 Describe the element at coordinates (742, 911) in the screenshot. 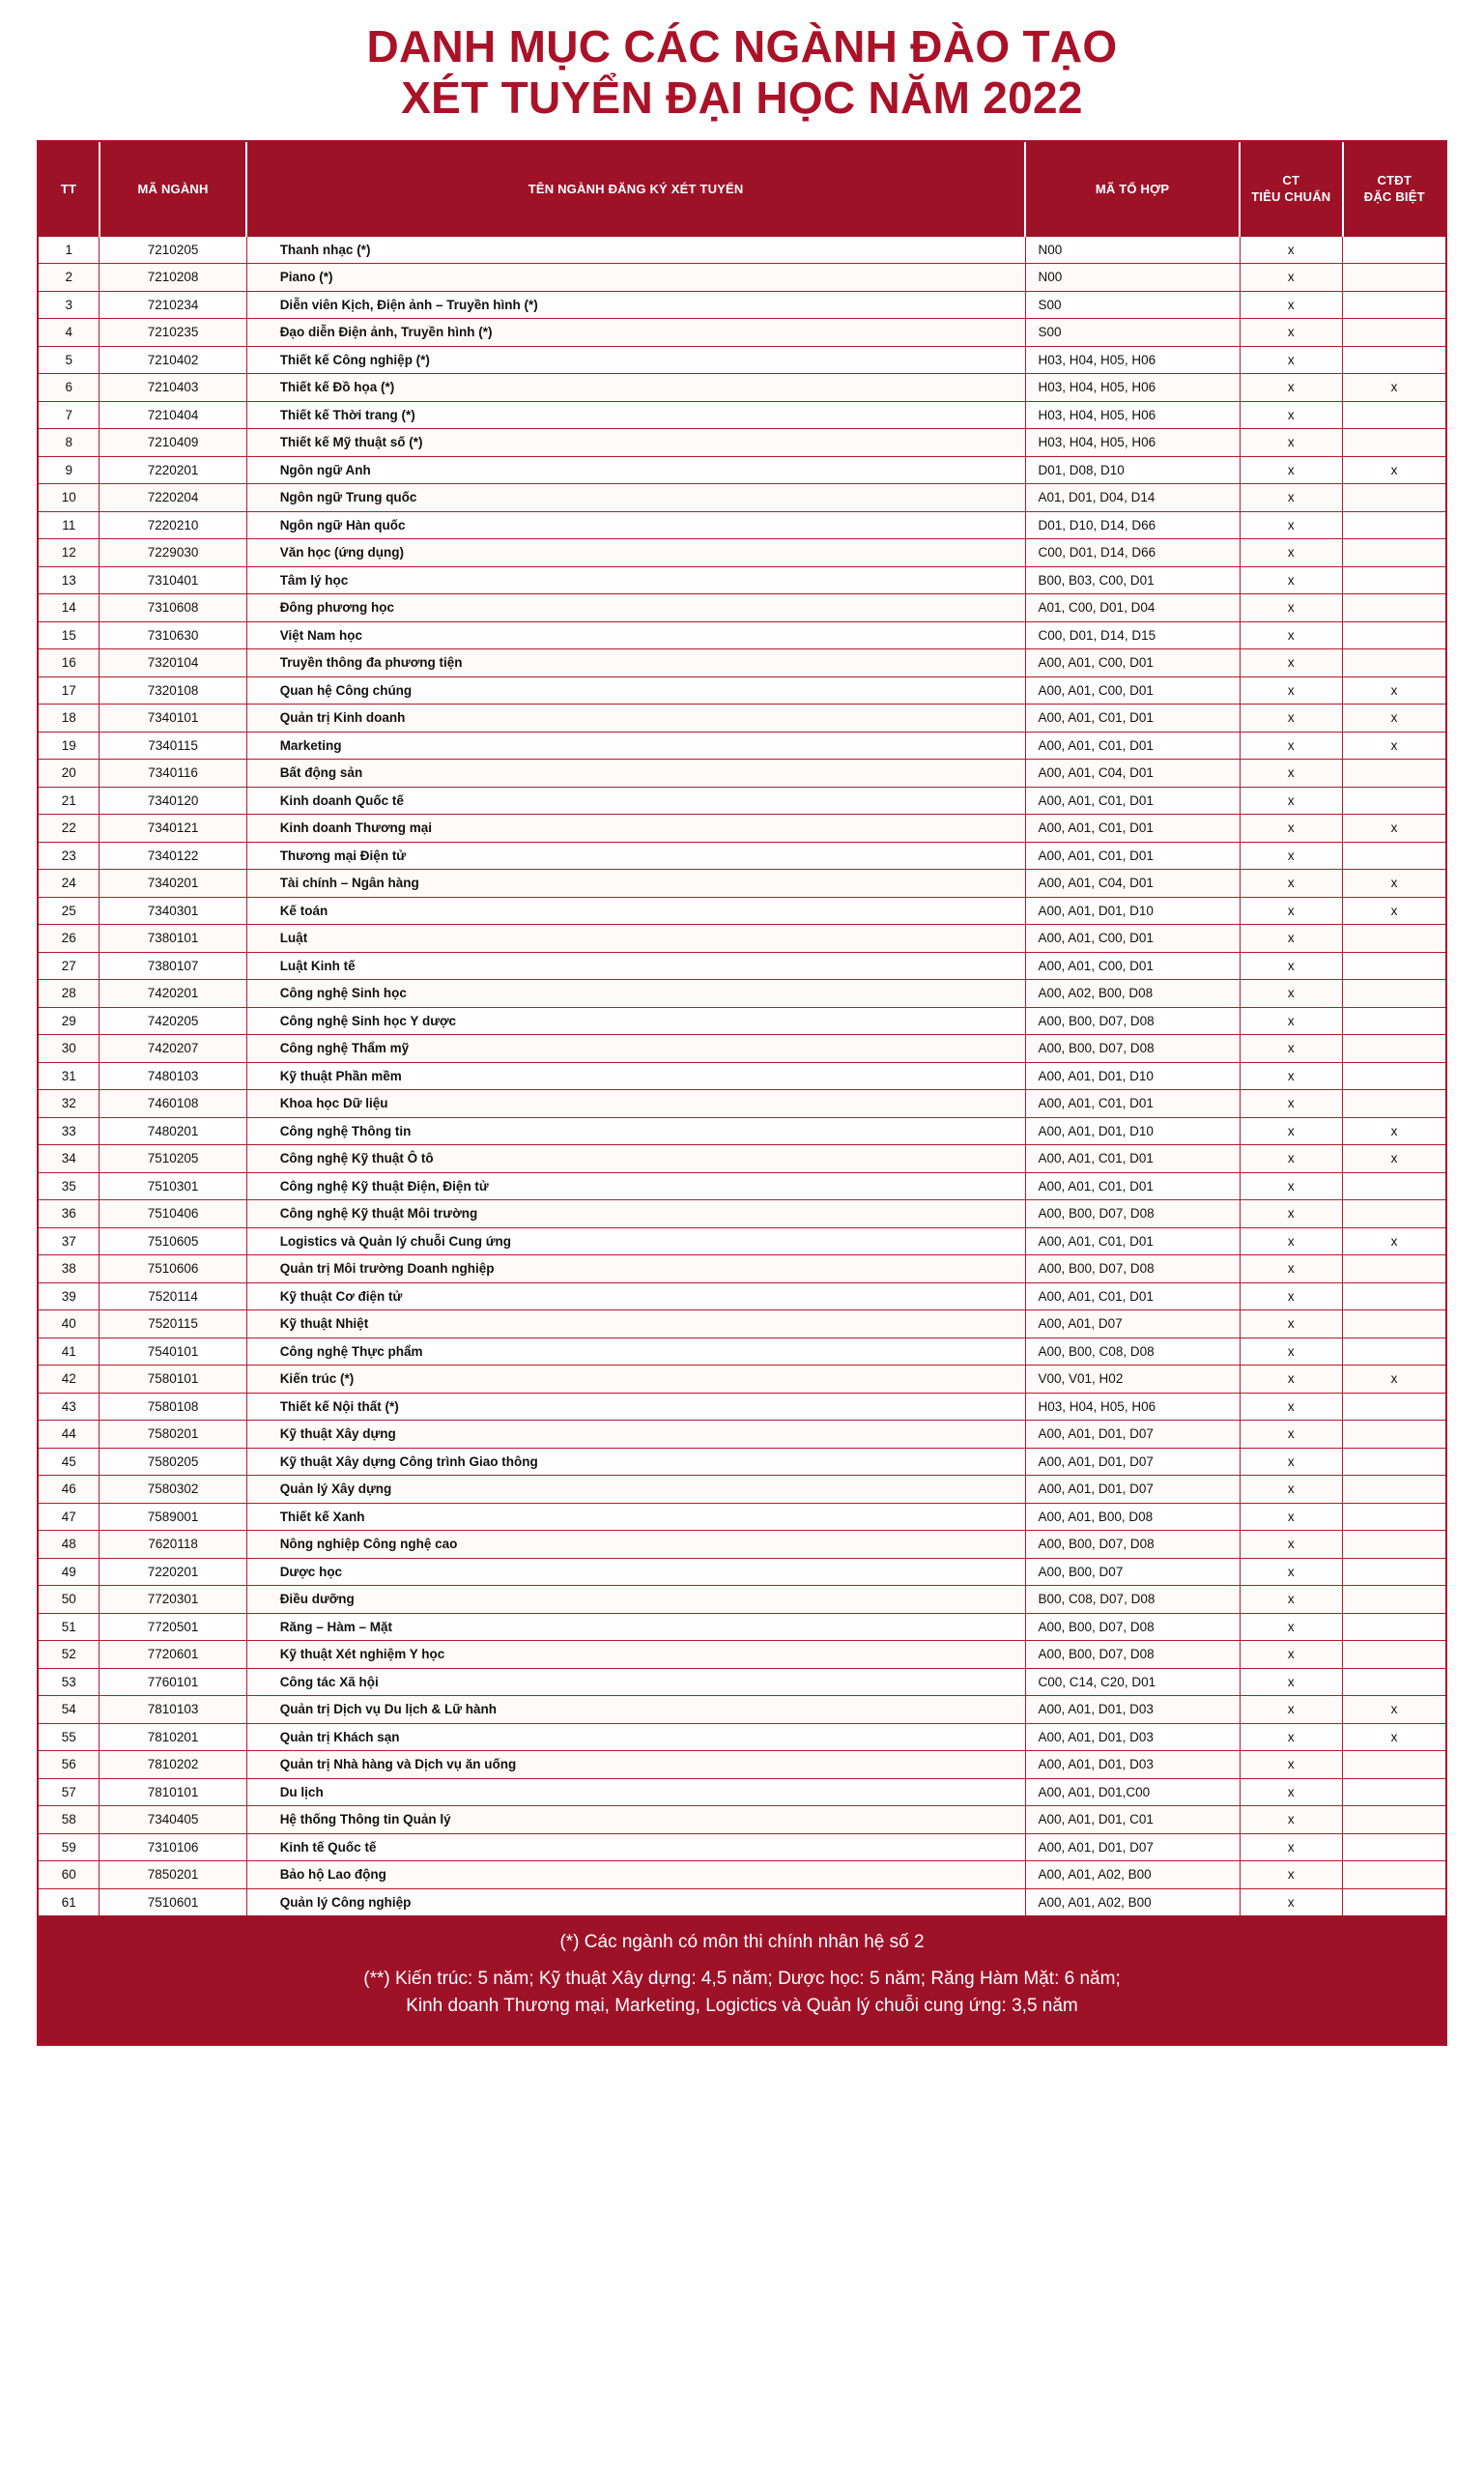

I see `table-row: 25 7340301 Kế toán A00, A01, D01, D10 x x` at that location.